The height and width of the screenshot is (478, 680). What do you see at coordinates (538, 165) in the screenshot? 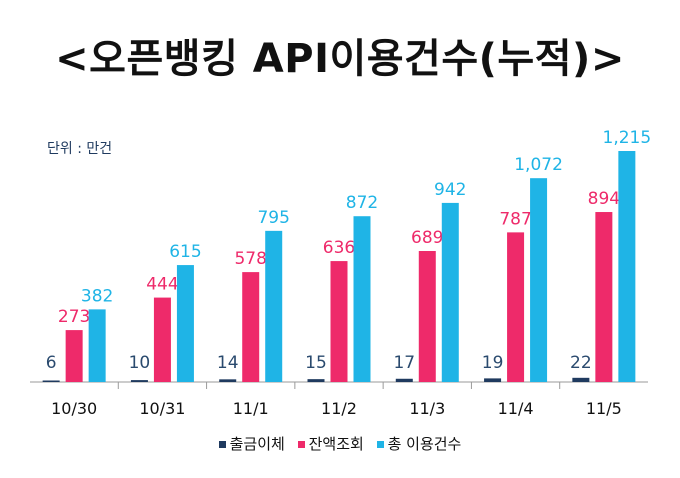
I see `data-label-11-4-series-2: 1,072` at bounding box center [538, 165].